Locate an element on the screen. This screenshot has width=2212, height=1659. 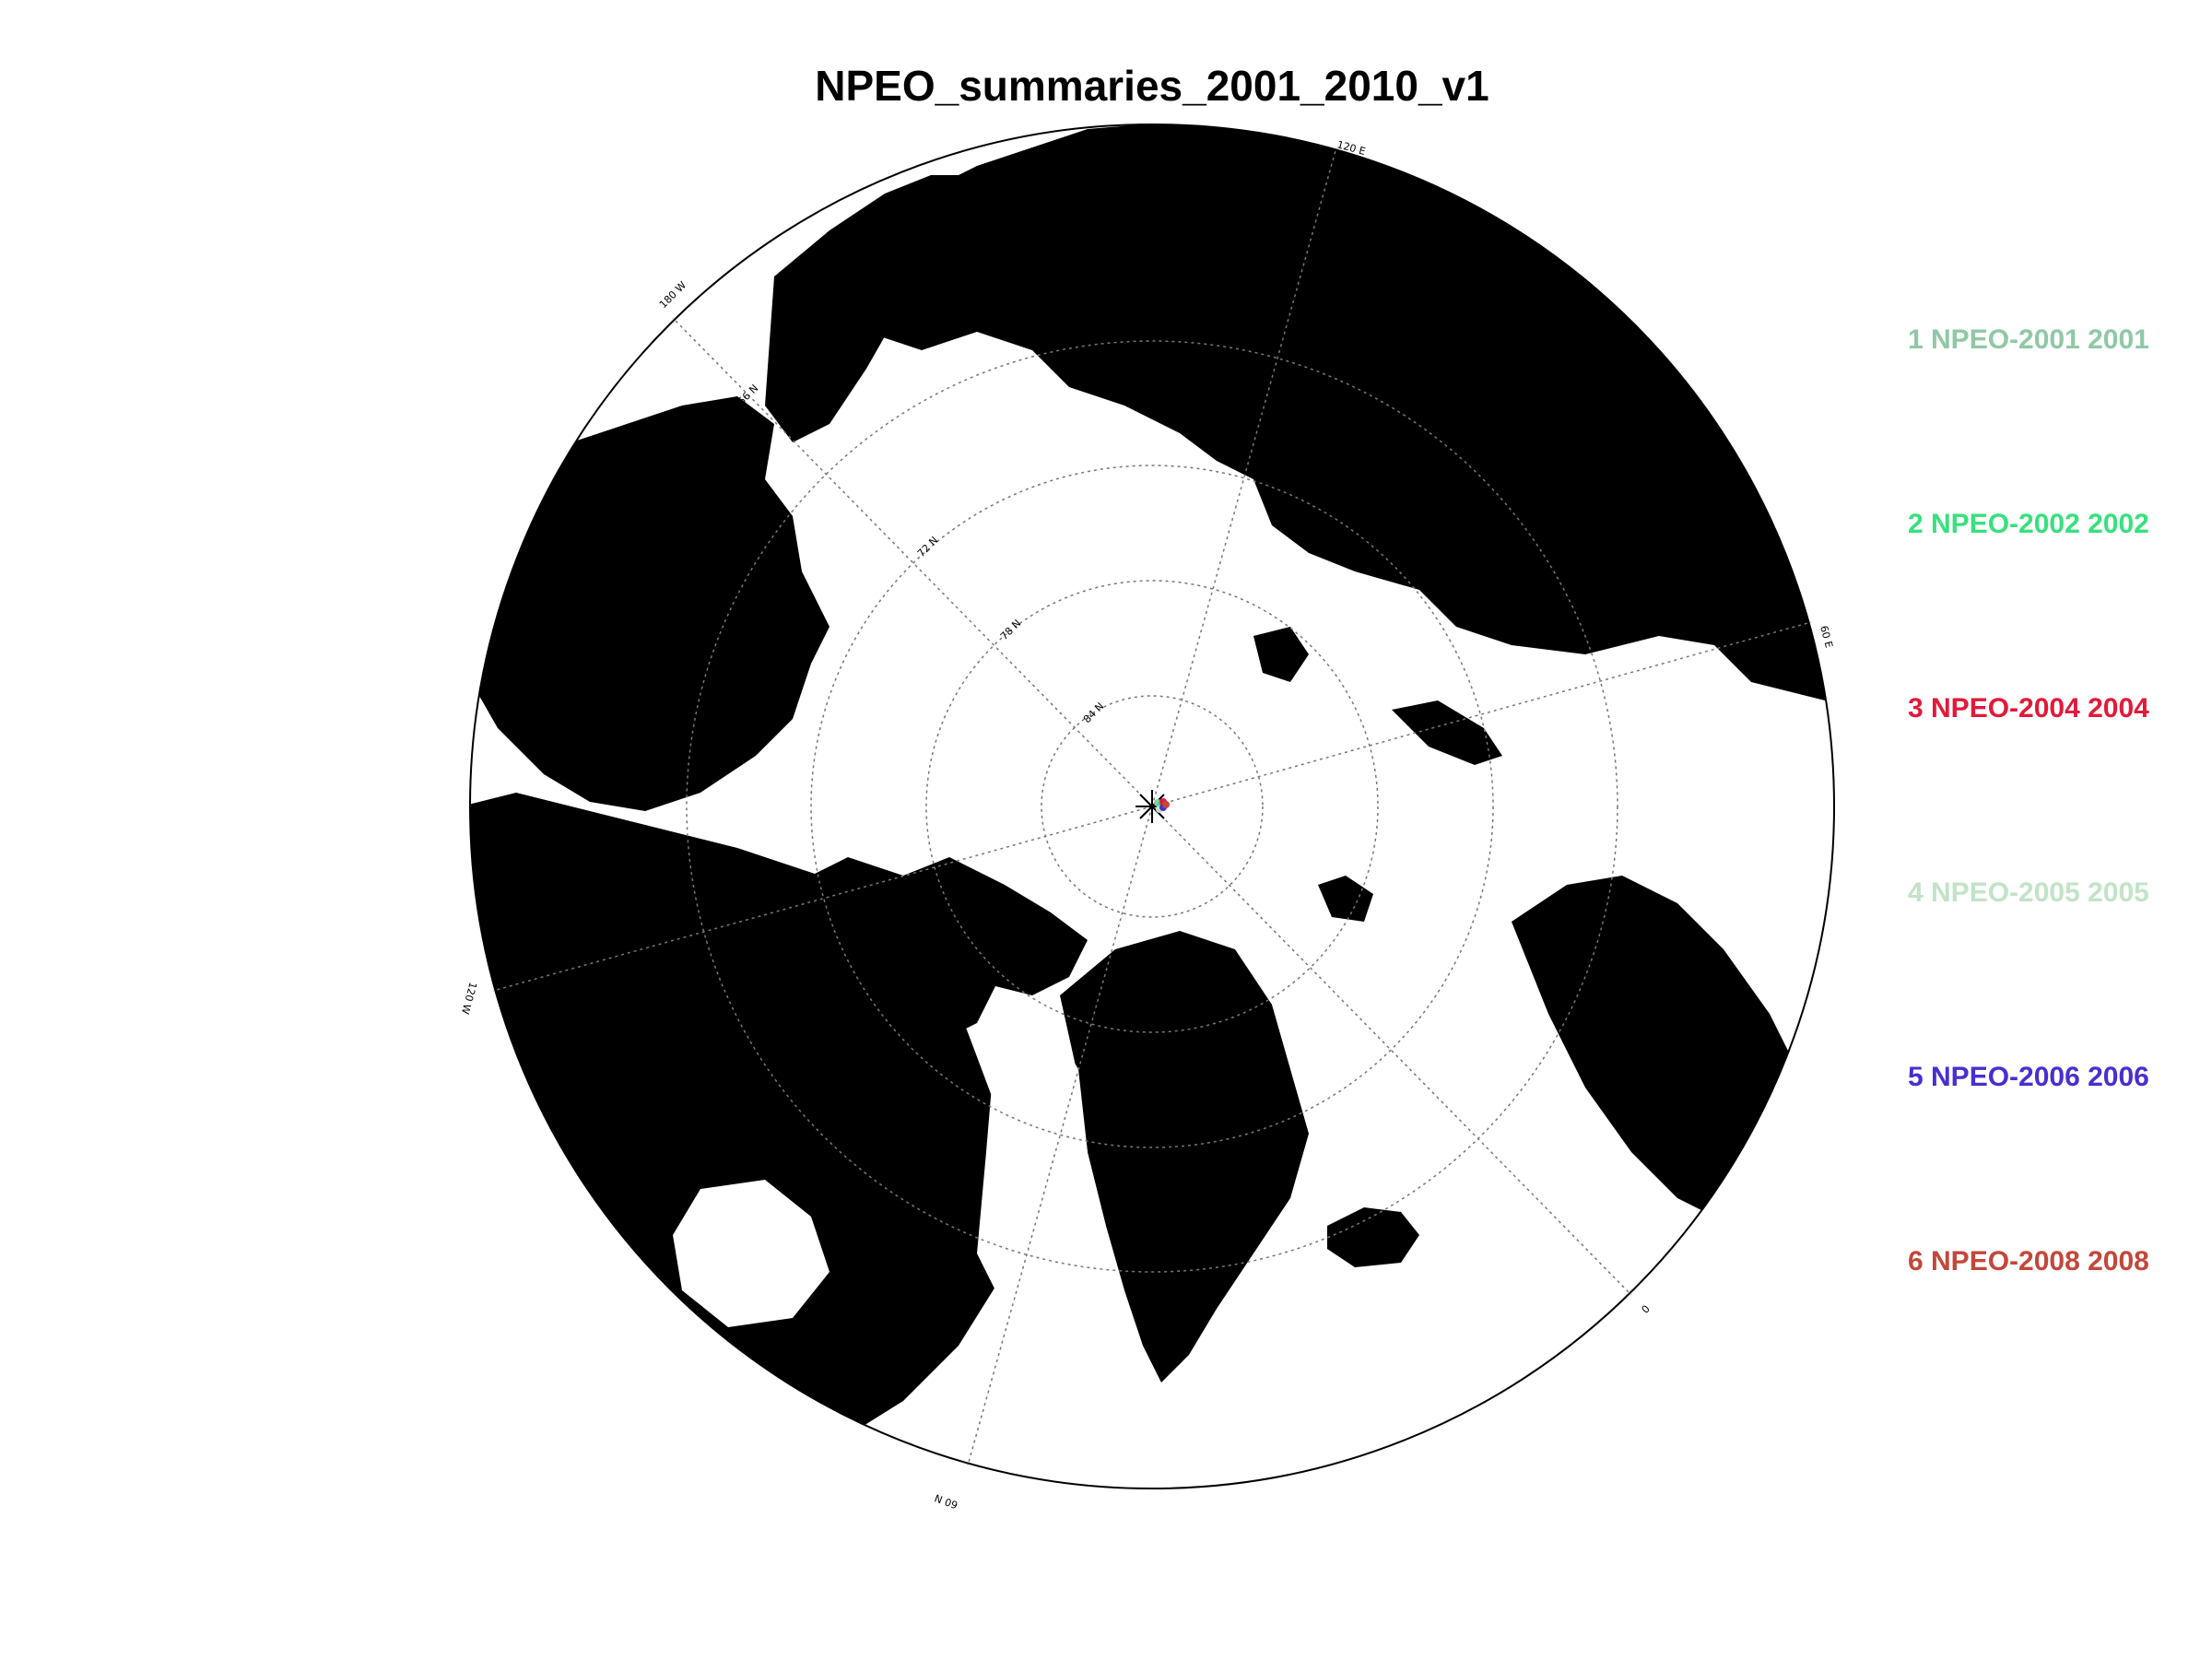
land-chukotka is located at coordinates (871, 308).